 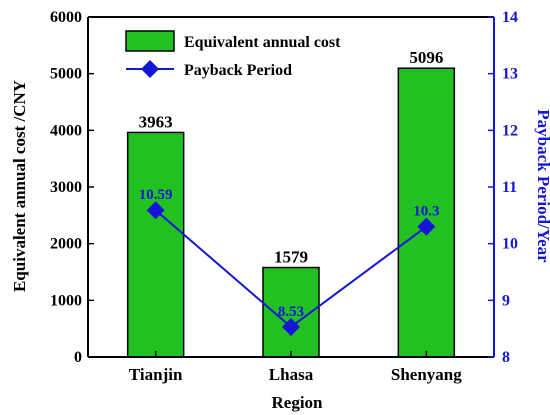 What do you see at coordinates (66, 17) in the screenshot?
I see `left-tick-label: 6000` at bounding box center [66, 17].